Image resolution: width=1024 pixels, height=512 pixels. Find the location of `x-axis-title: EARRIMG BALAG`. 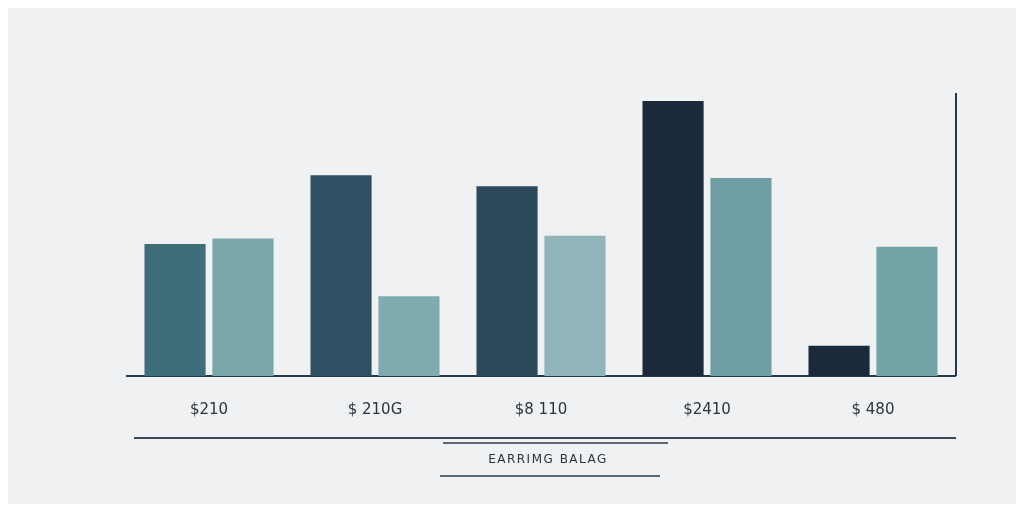

x-axis-title: EARRIMG BALAG is located at coordinates (548, 459).